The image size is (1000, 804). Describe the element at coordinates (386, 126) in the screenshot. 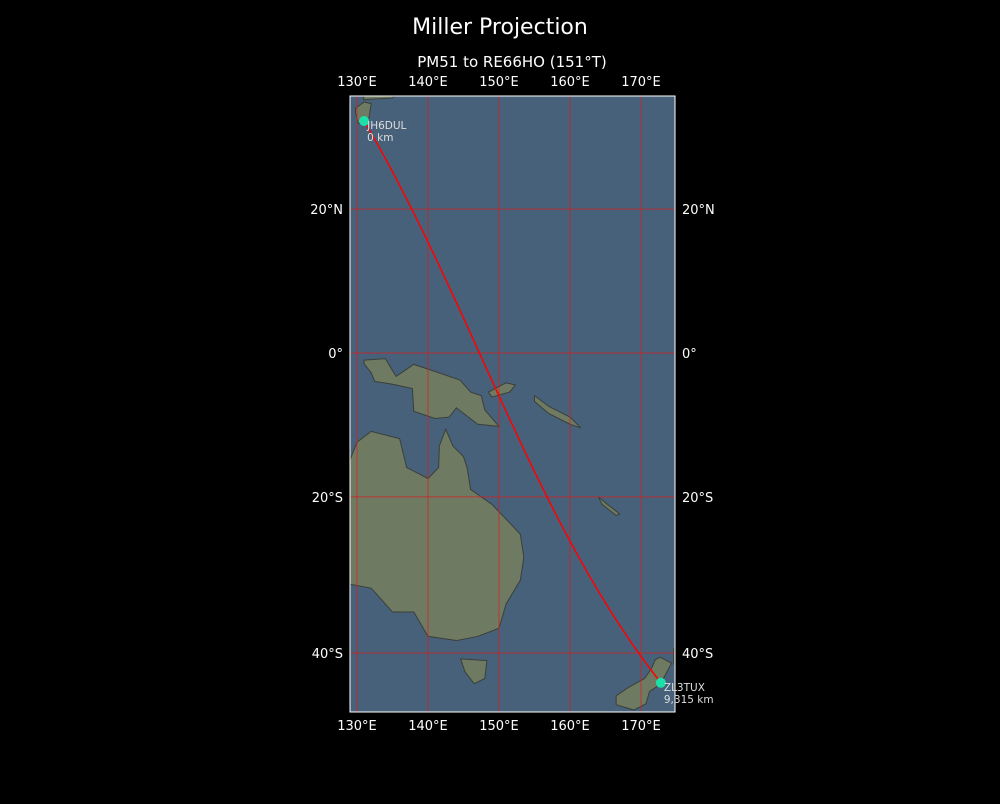

I see `station-callsign: JH6DUL` at that location.